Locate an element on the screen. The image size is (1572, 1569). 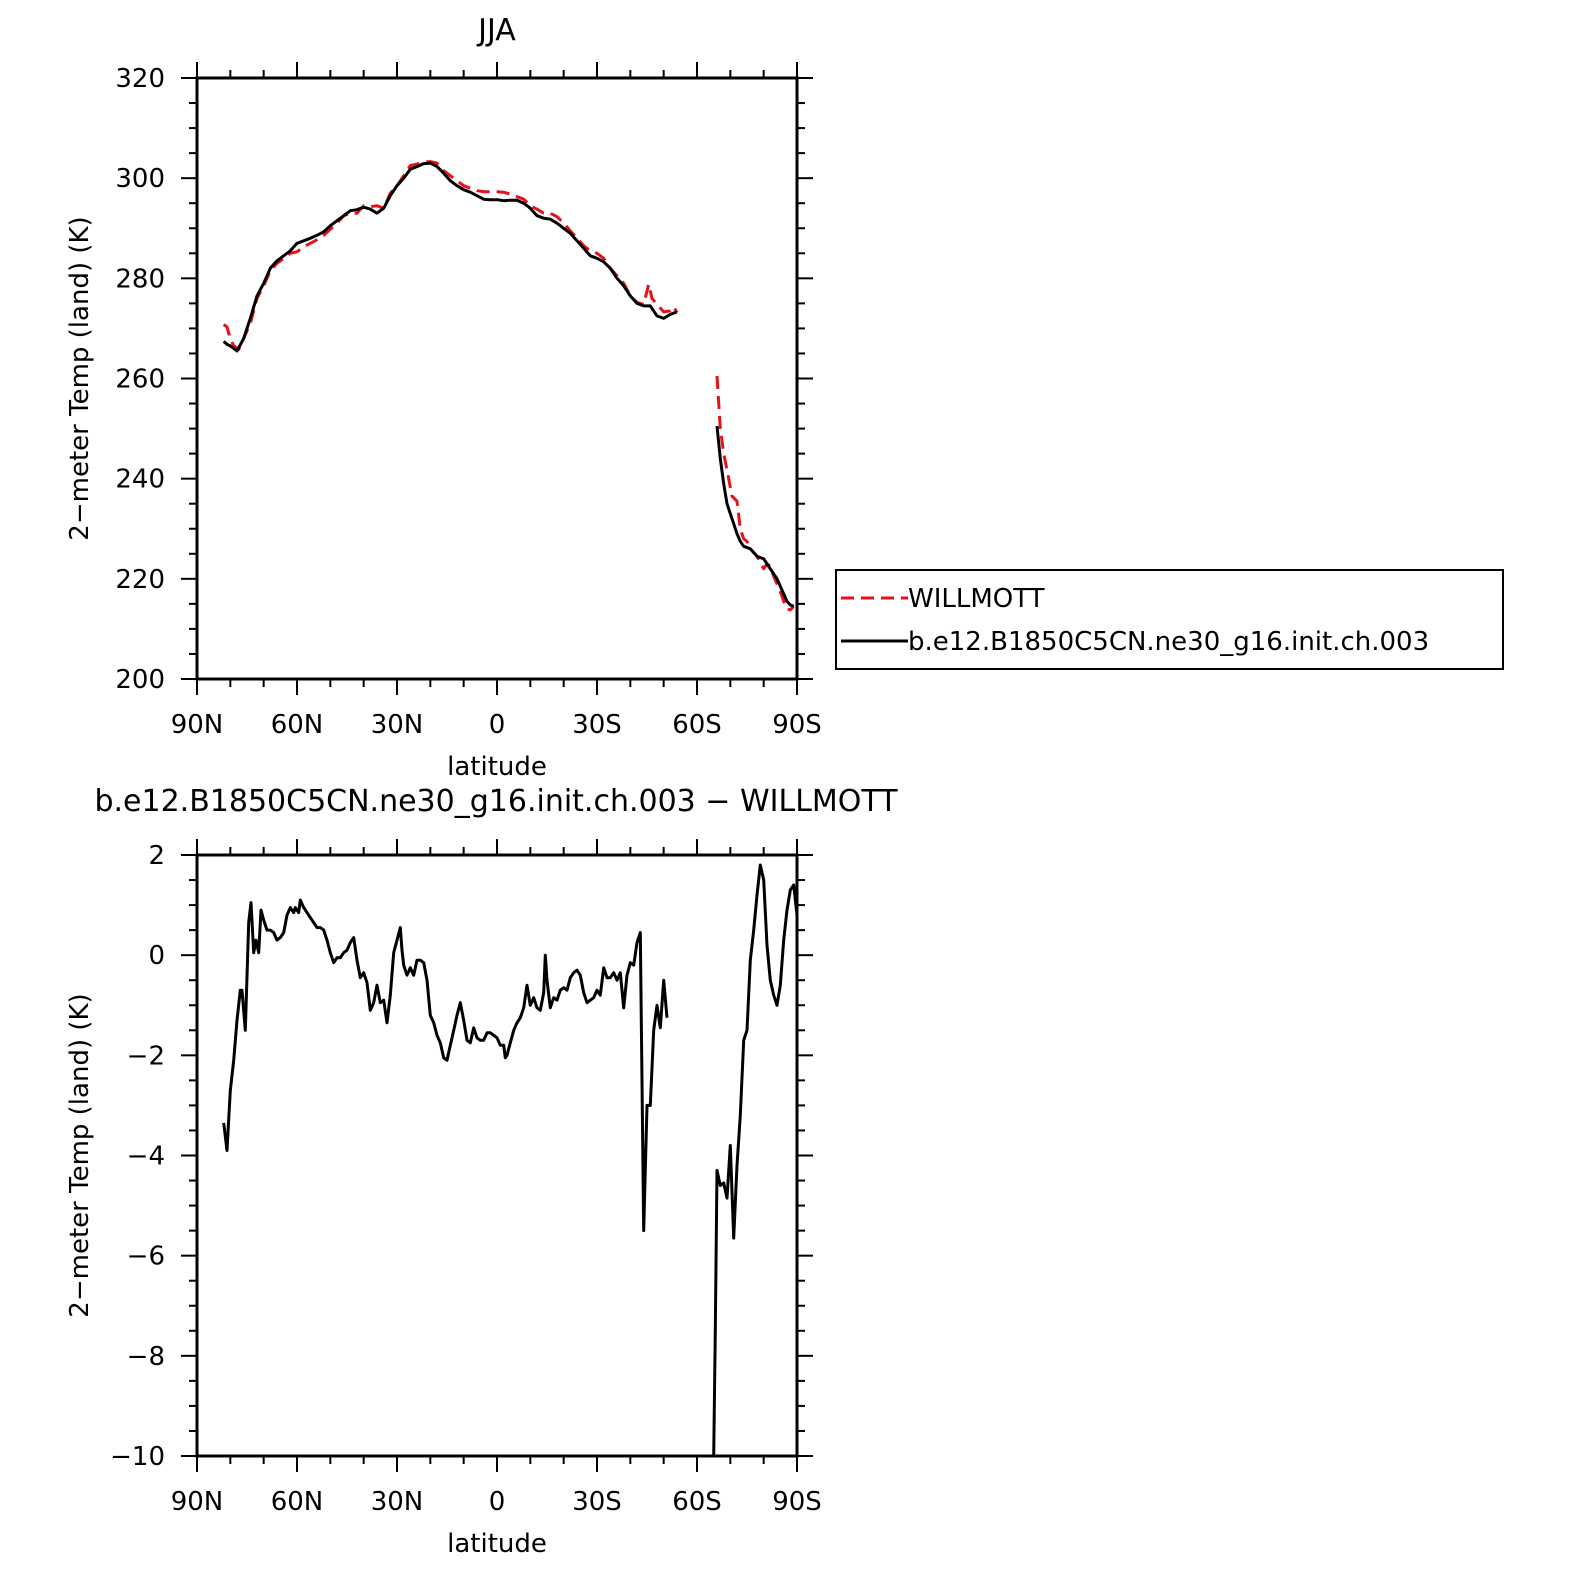
legend-box is located at coordinates (1169, 619).